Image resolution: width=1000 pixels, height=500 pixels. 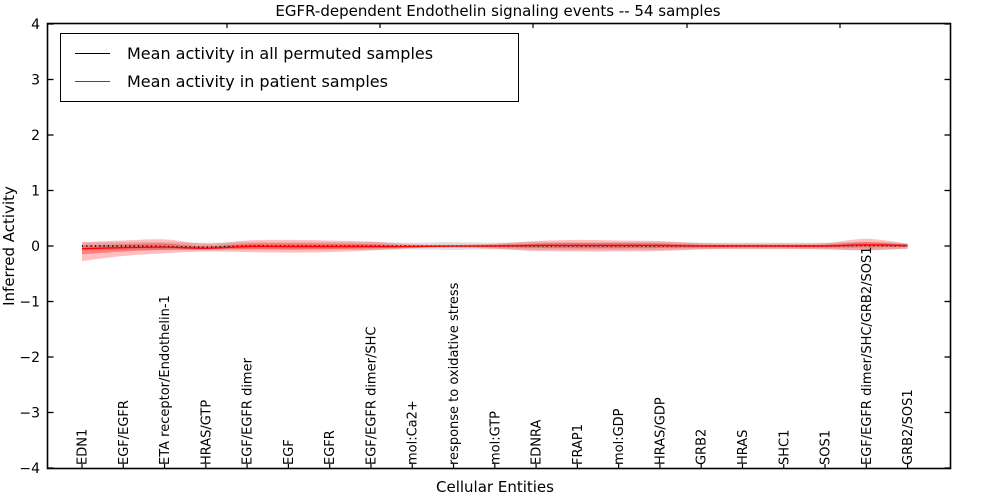 What do you see at coordinates (743, 447) in the screenshot?
I see `x-tick-label: HRAS` at bounding box center [743, 447].